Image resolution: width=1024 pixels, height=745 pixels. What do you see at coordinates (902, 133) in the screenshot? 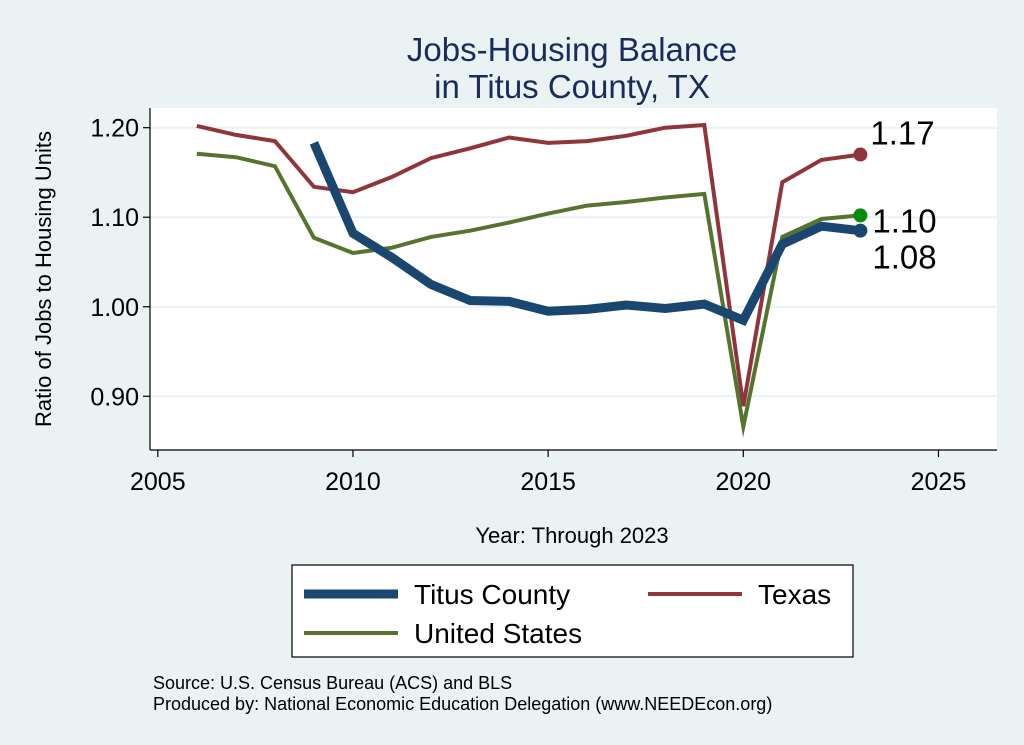
I see `end-label-texas: 1.17` at bounding box center [902, 133].